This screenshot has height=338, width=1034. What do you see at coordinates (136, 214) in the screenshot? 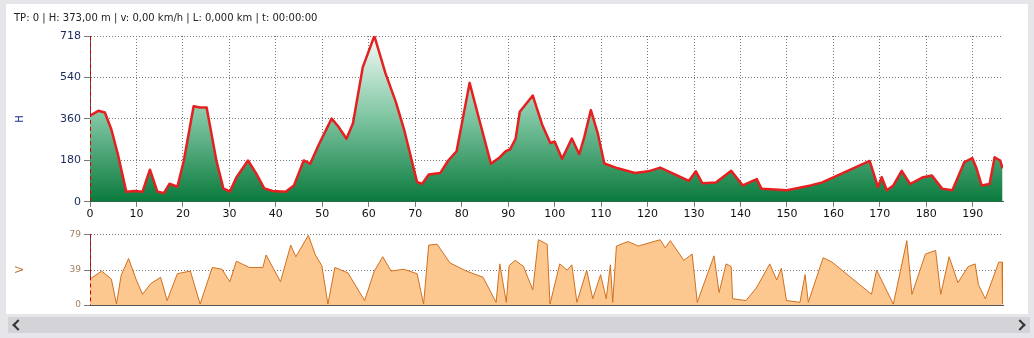
I see `x-tick-label: 10` at bounding box center [136, 214].